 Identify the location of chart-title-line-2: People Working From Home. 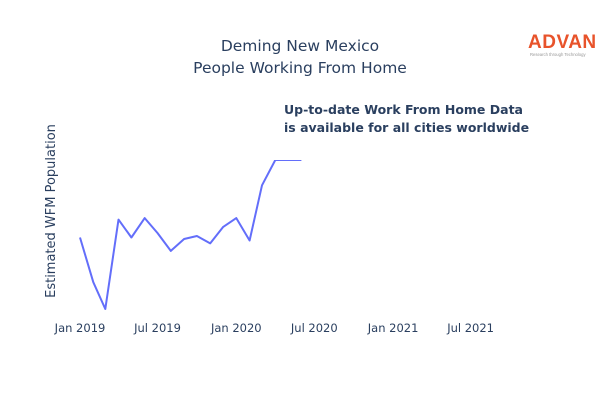
(300, 68).